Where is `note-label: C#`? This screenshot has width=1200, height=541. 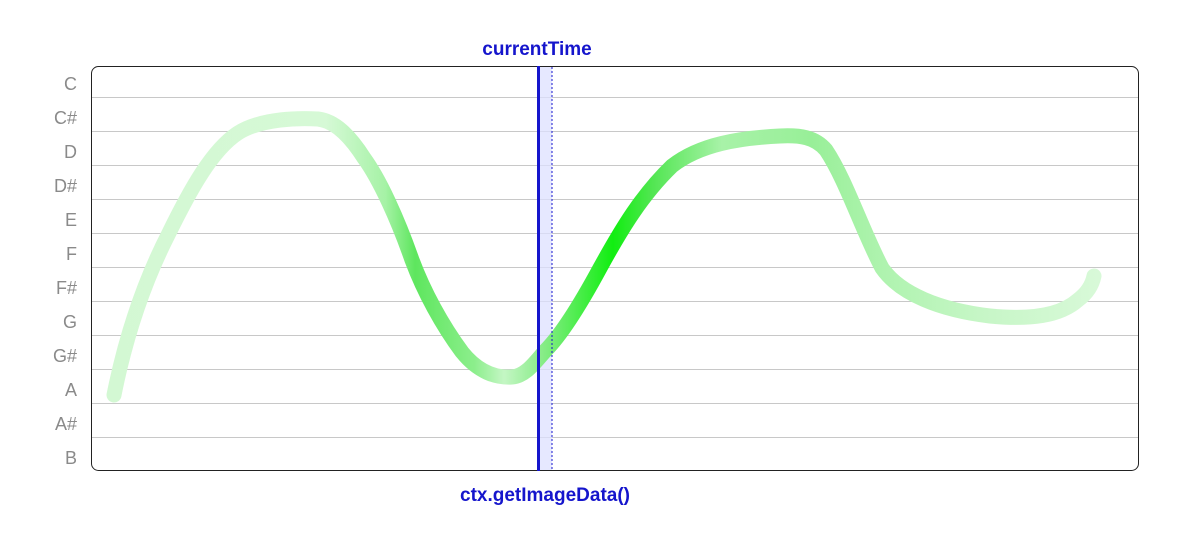 note-label: C# is located at coordinates (65, 118).